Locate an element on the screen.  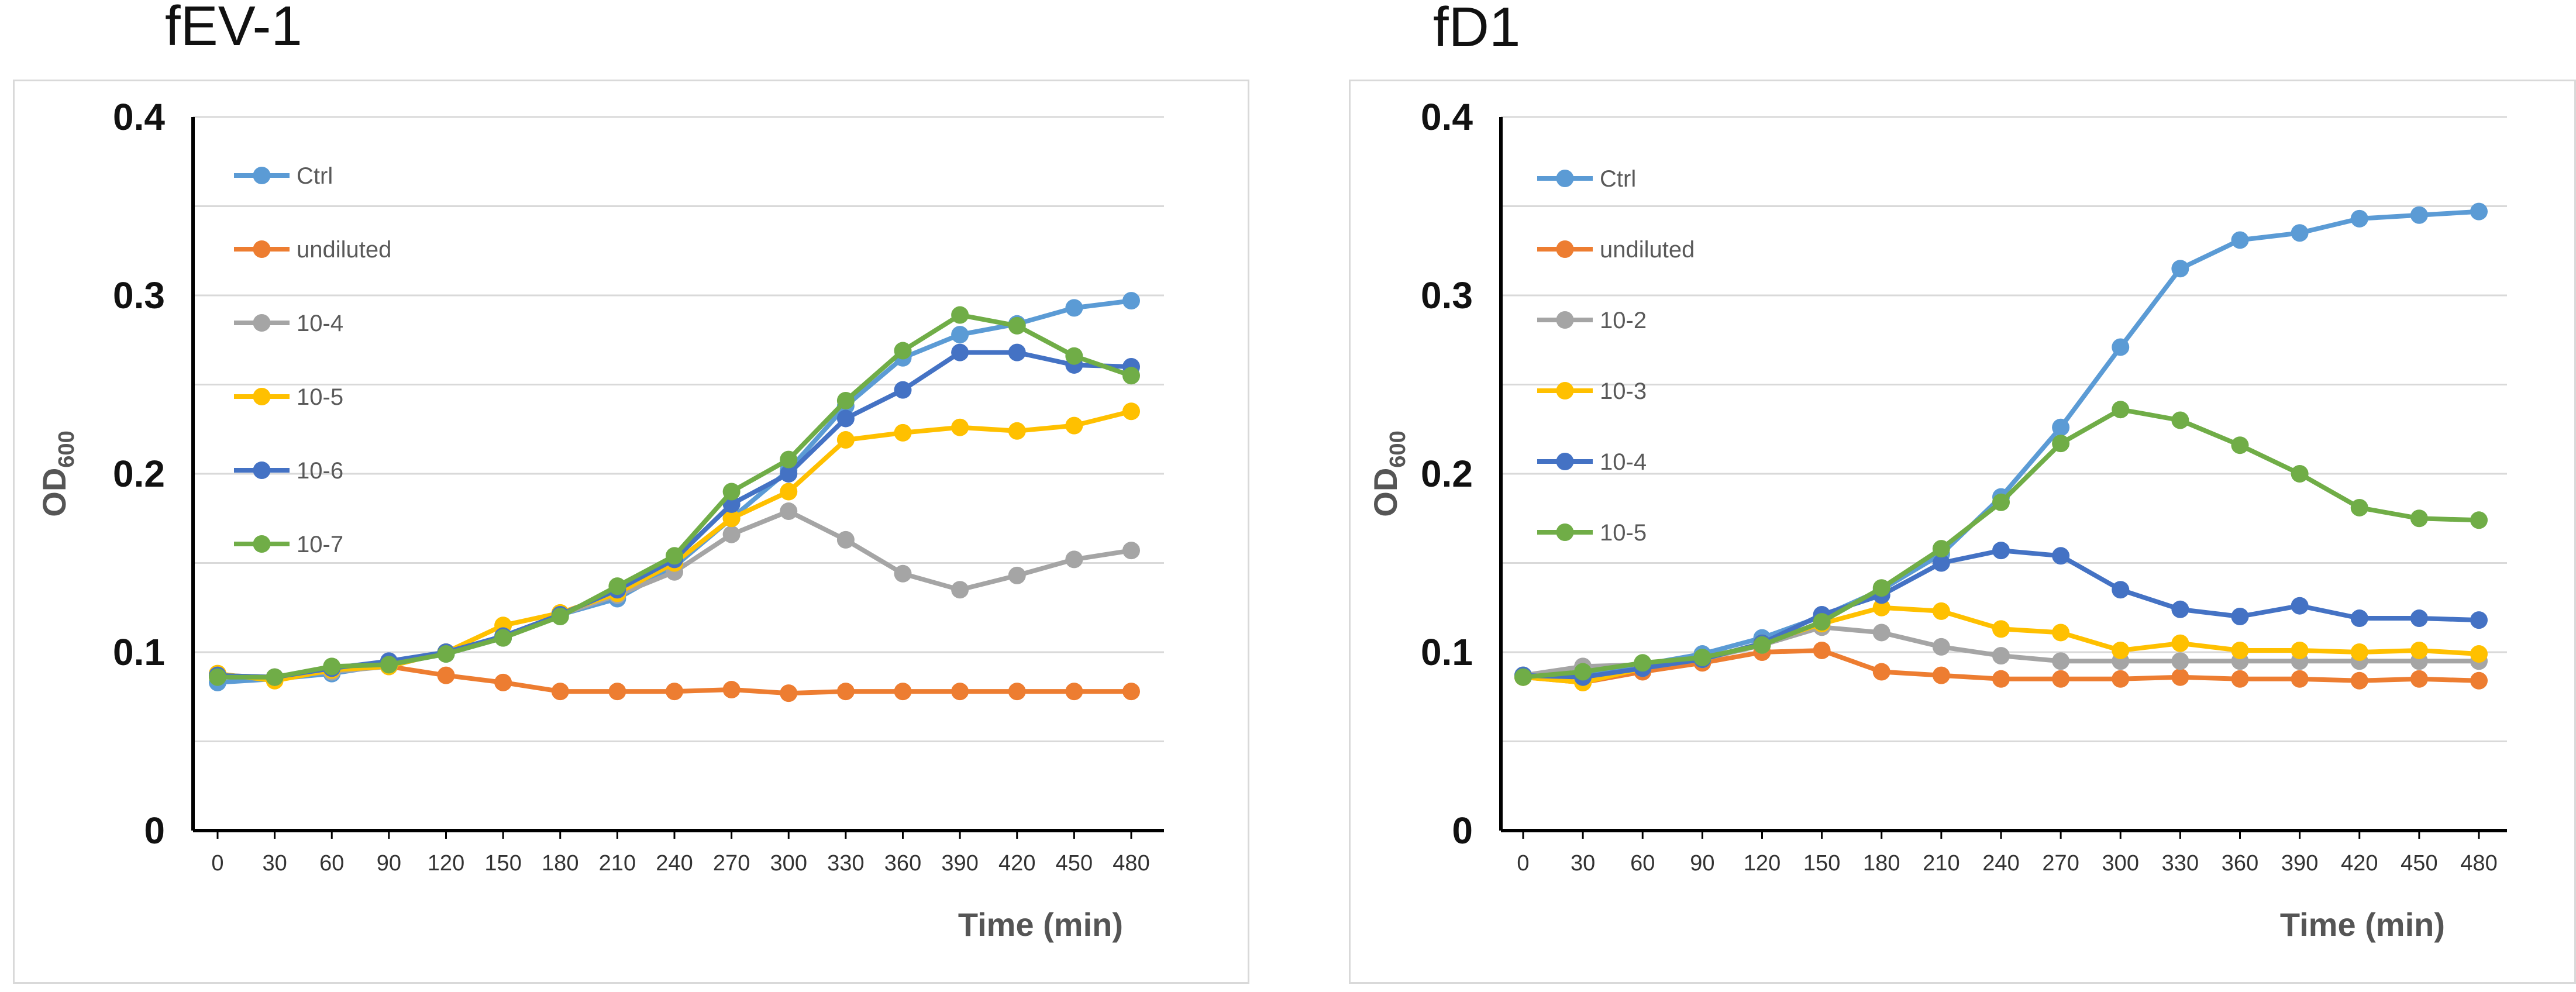
x-tick-label-fev1: 240 is located at coordinates (674, 863).